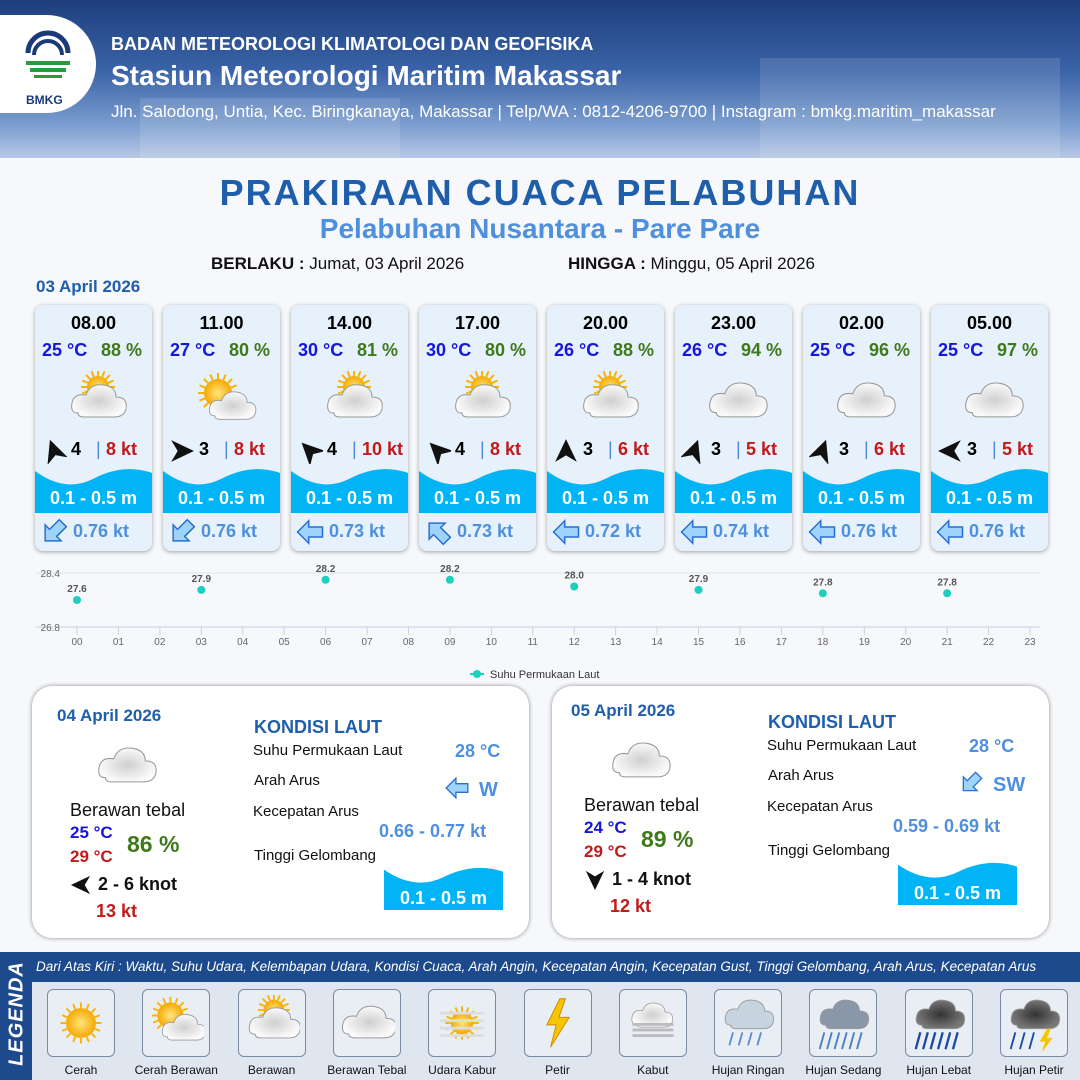 The width and height of the screenshot is (1080, 1080). Describe the element at coordinates (557, 1023) in the screenshot. I see `petir-icon` at that location.